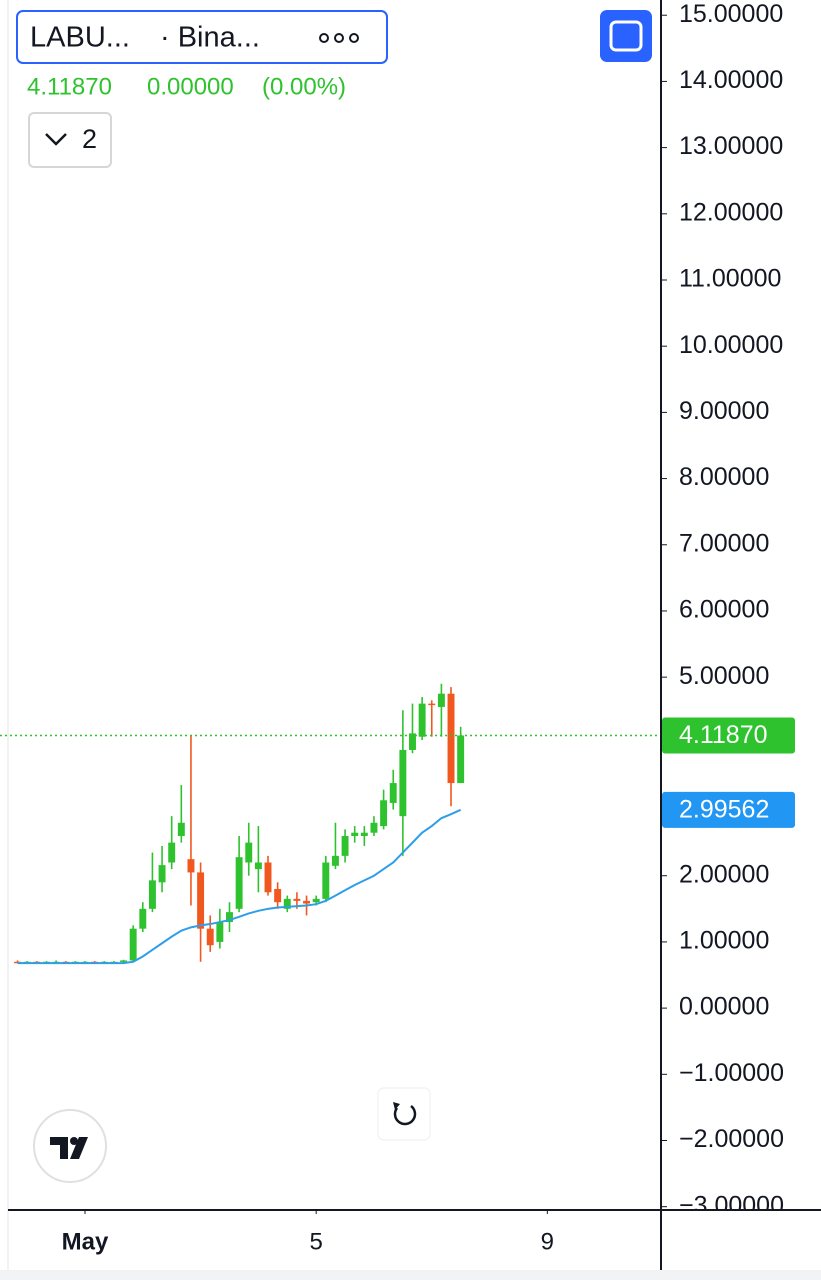  Describe the element at coordinates (731, 14) in the screenshot. I see `y-tick-label: 15.00000` at that location.